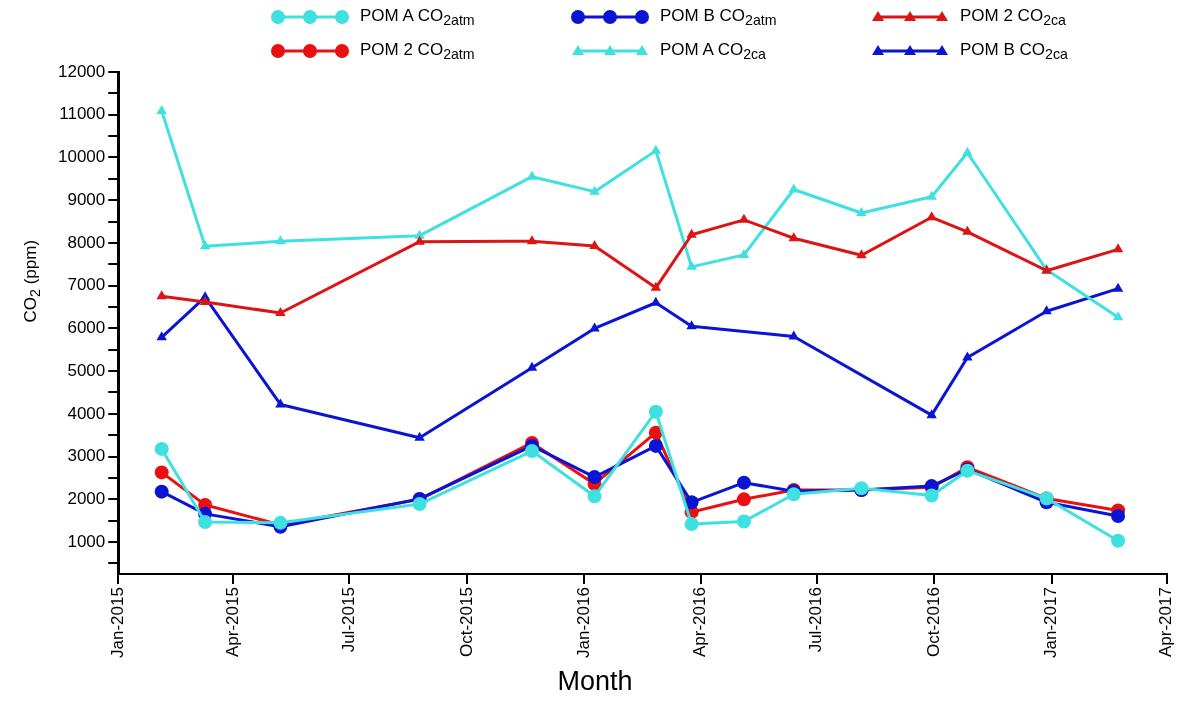 Image resolution: width=1190 pixels, height=706 pixels. I want to click on x-tick-label: Oct-2015, so click(466, 622).